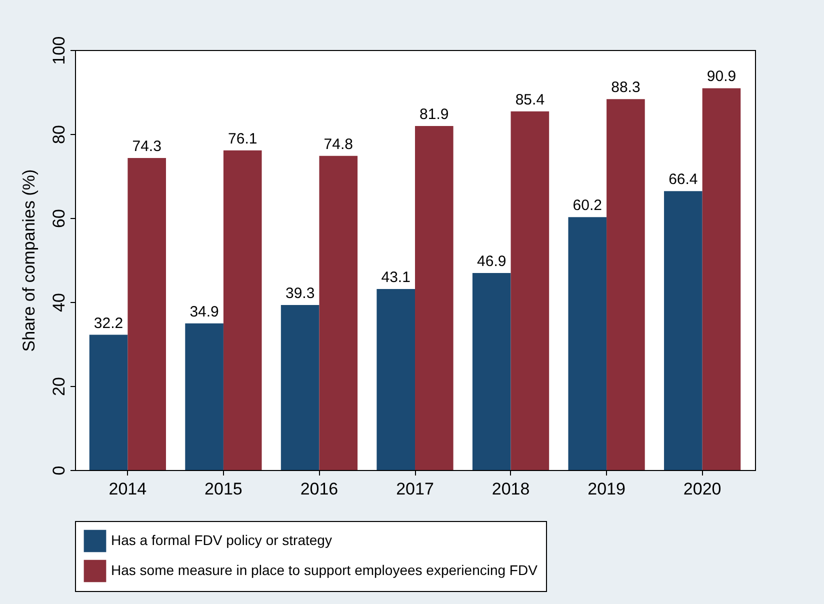 This screenshot has height=604, width=824. I want to click on data-label: 85.4, so click(530, 99).